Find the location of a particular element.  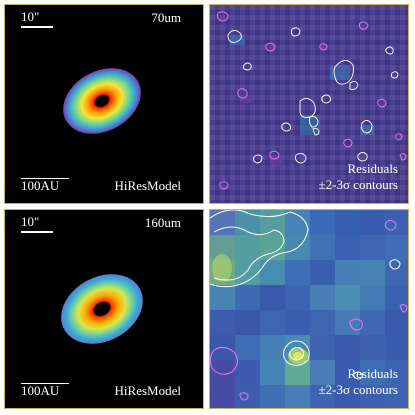

wavelength-label: 70um is located at coordinates (166, 17).